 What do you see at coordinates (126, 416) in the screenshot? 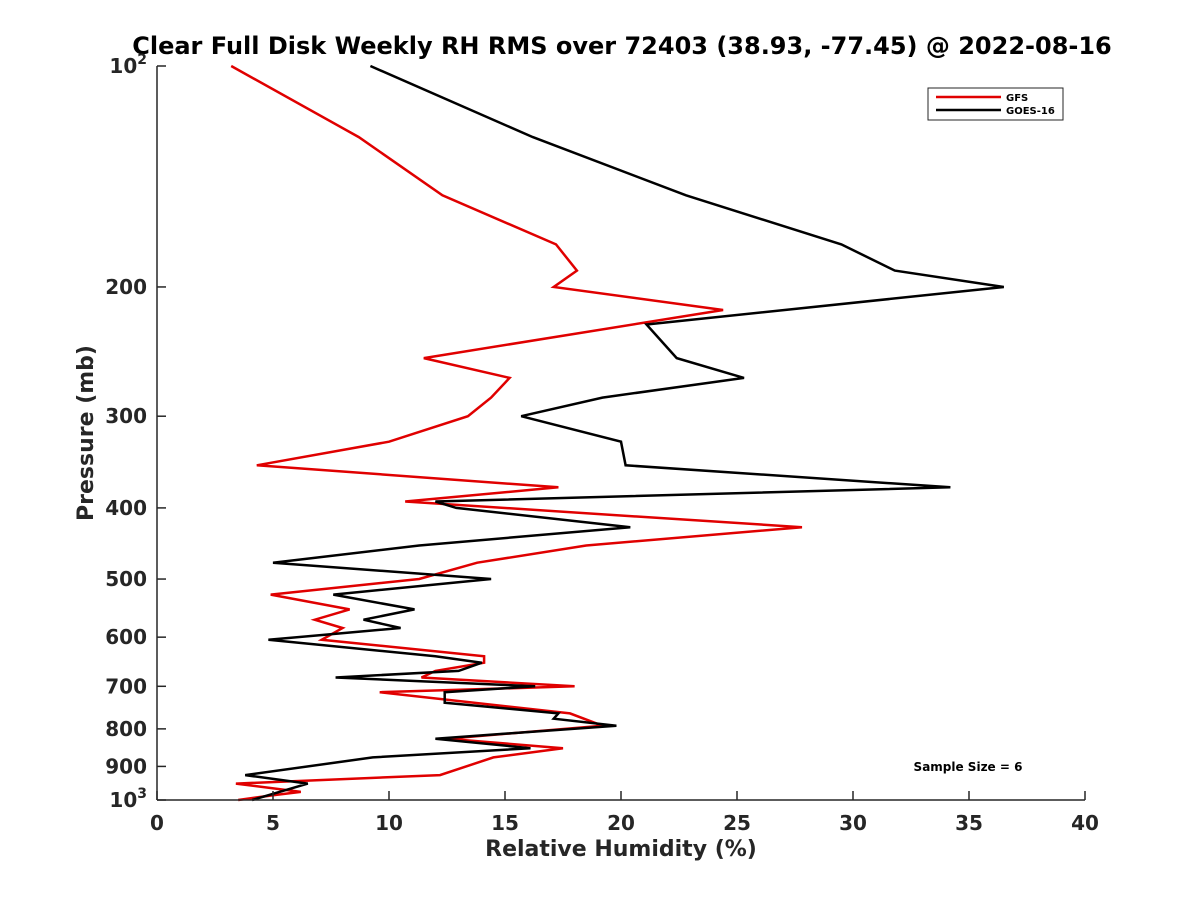
I see `y-tick-label: 300` at bounding box center [126, 416].